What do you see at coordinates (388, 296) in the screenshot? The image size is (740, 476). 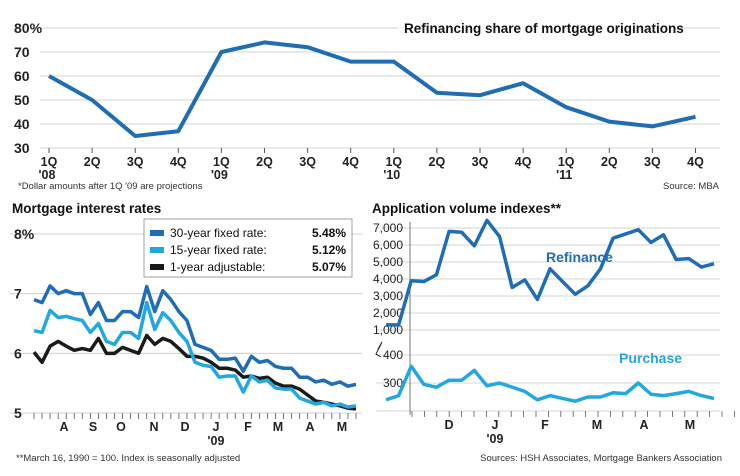 I see `y-tick-label: 3,000` at bounding box center [388, 296].